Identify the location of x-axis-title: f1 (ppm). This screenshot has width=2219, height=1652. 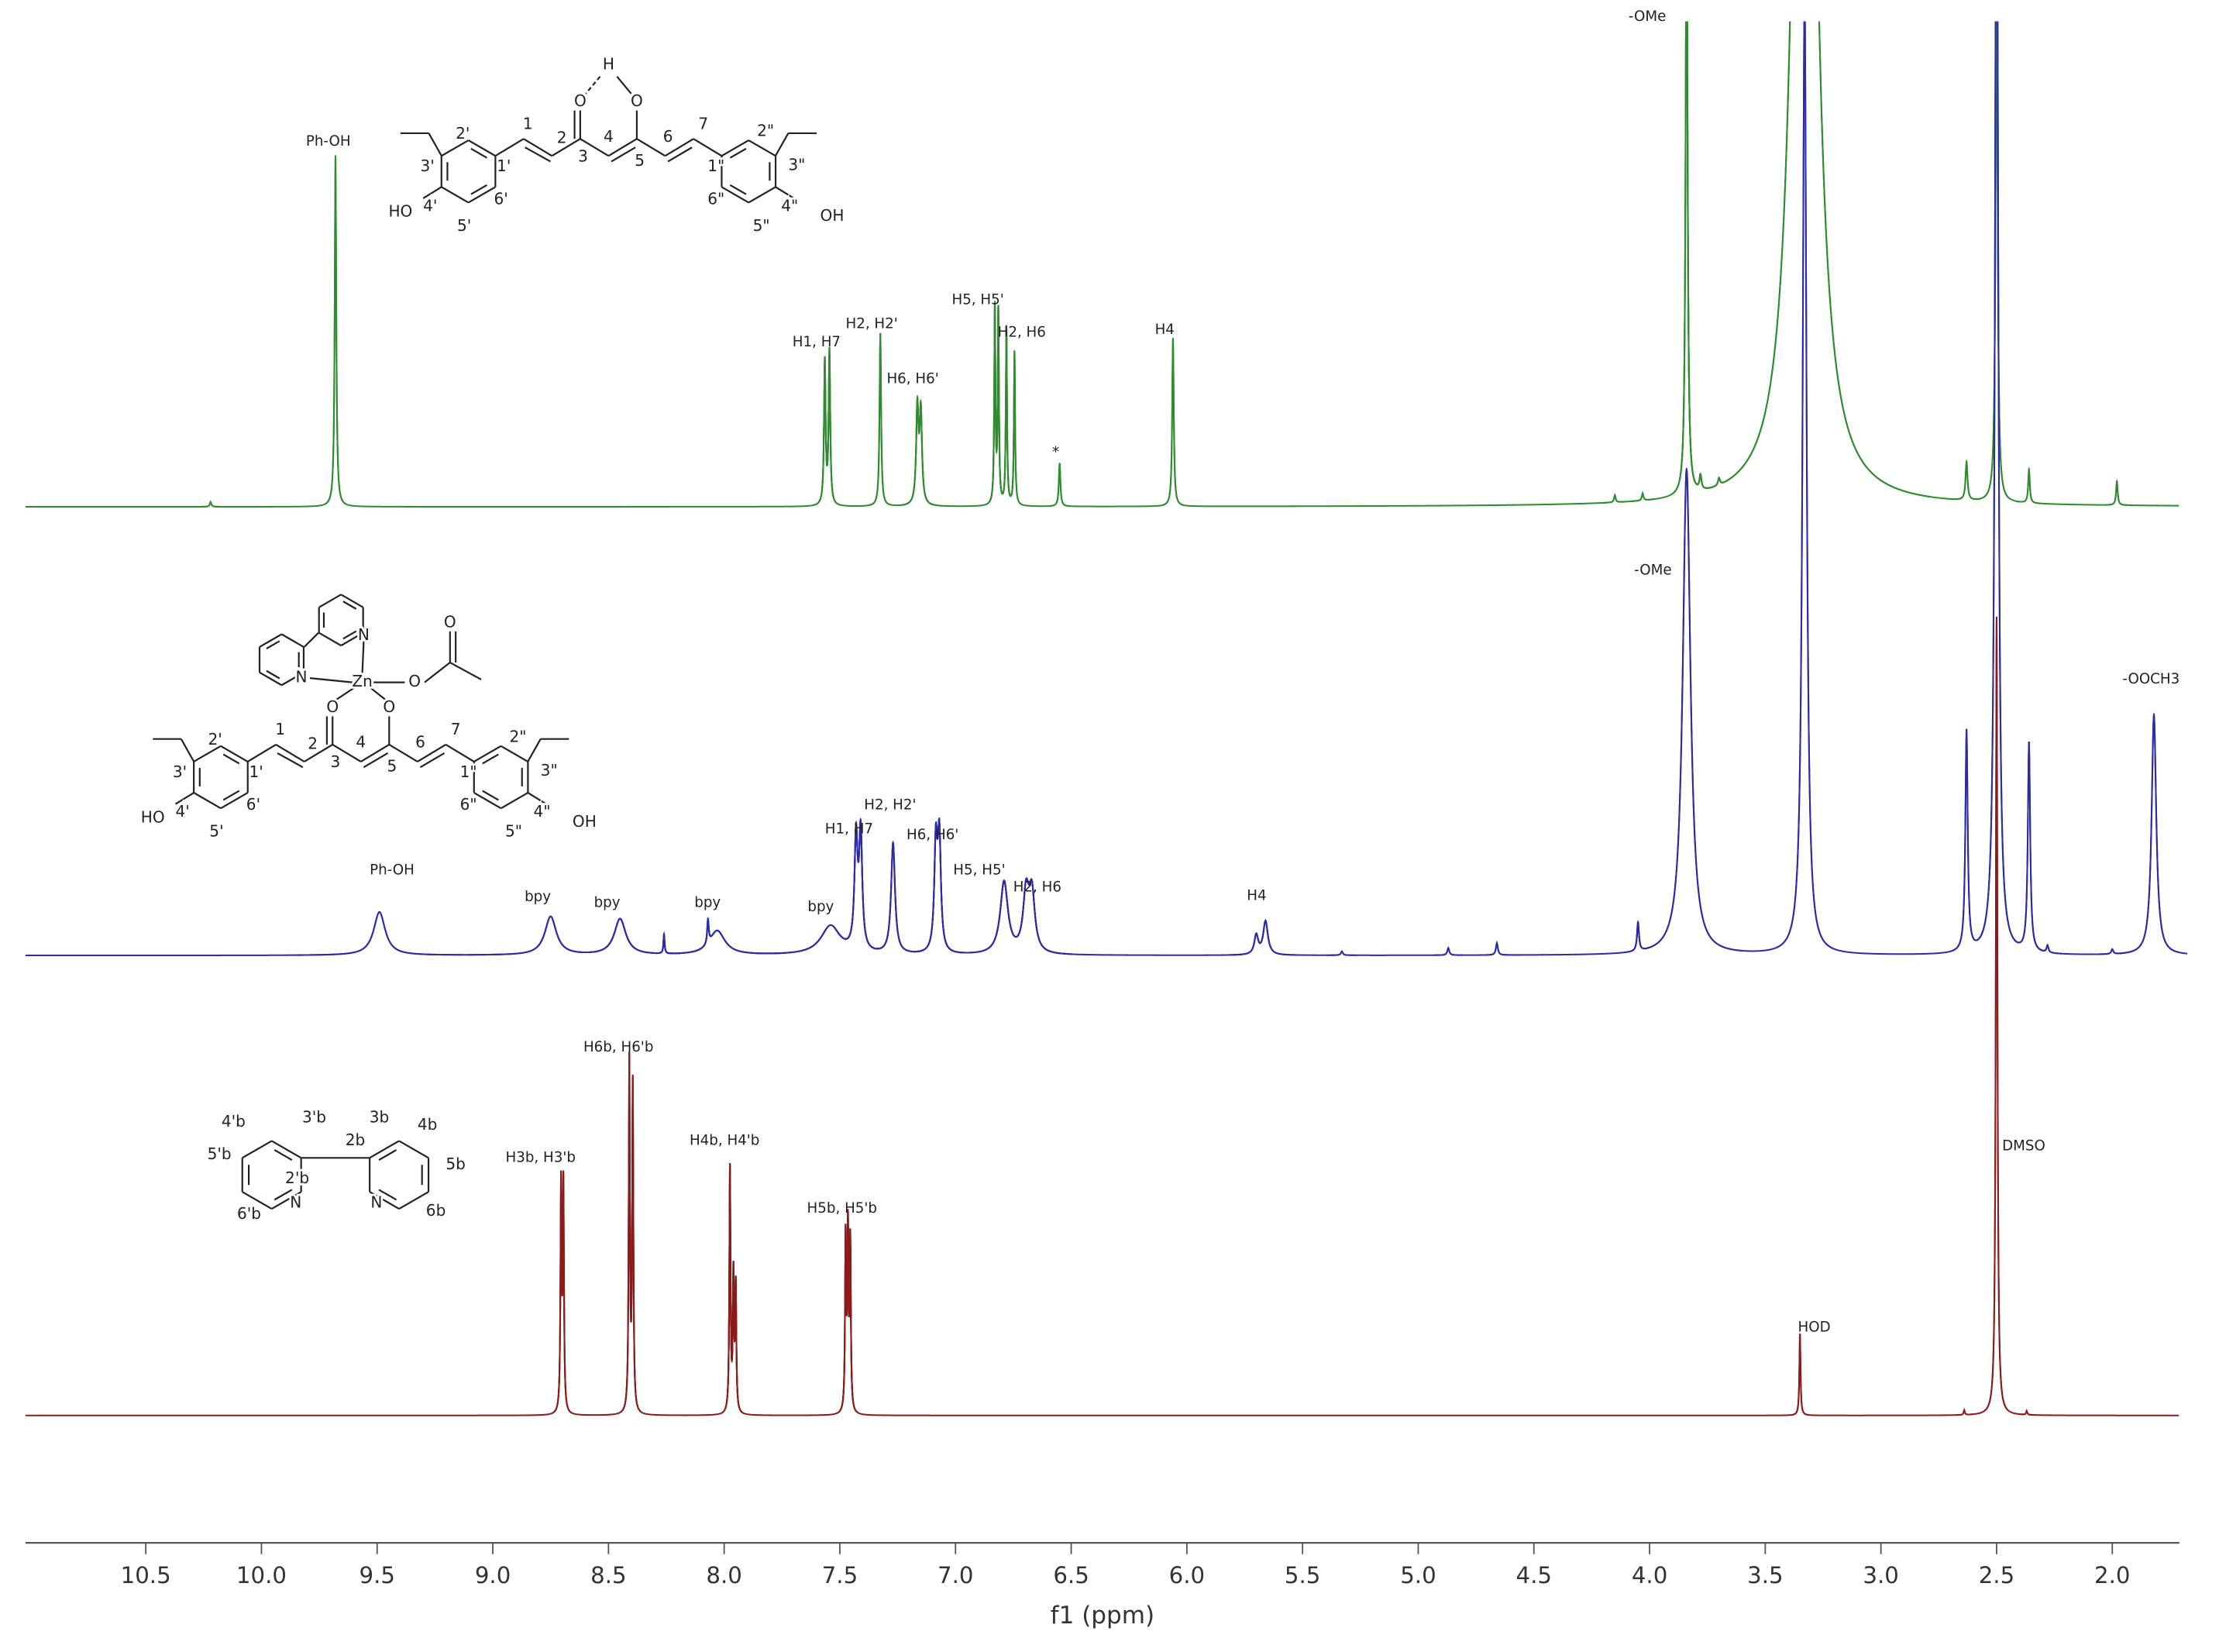
(1102, 1616).